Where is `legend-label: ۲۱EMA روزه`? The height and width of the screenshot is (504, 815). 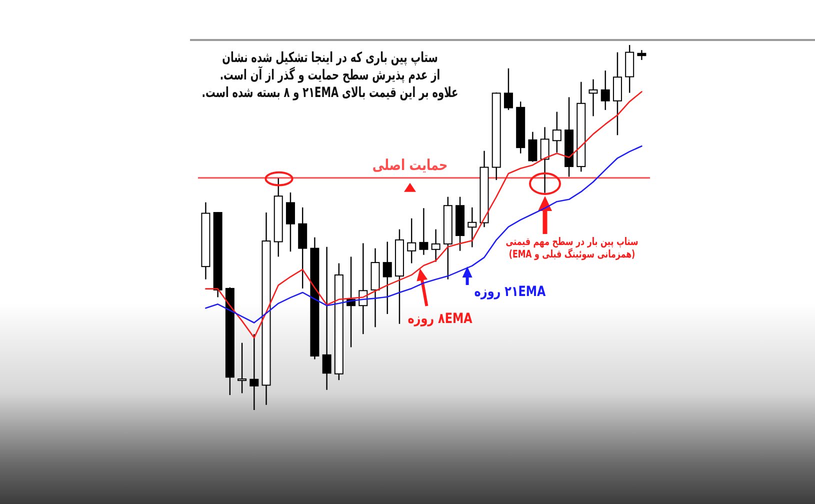 legend-label: ۲۱EMA روزه is located at coordinates (510, 291).